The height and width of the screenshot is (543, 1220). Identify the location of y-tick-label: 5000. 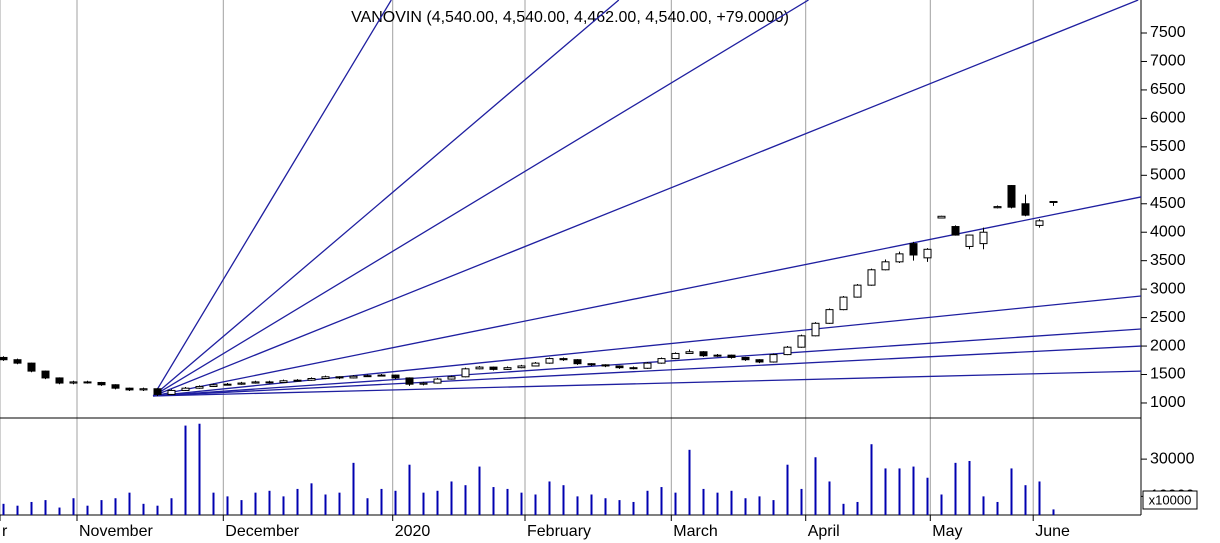
(1168, 175).